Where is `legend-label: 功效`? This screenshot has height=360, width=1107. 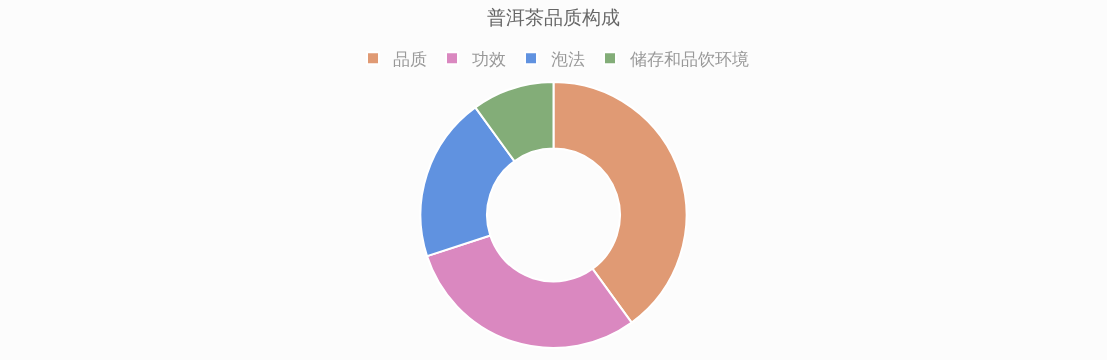
legend-label: 功效 is located at coordinates (489, 58).